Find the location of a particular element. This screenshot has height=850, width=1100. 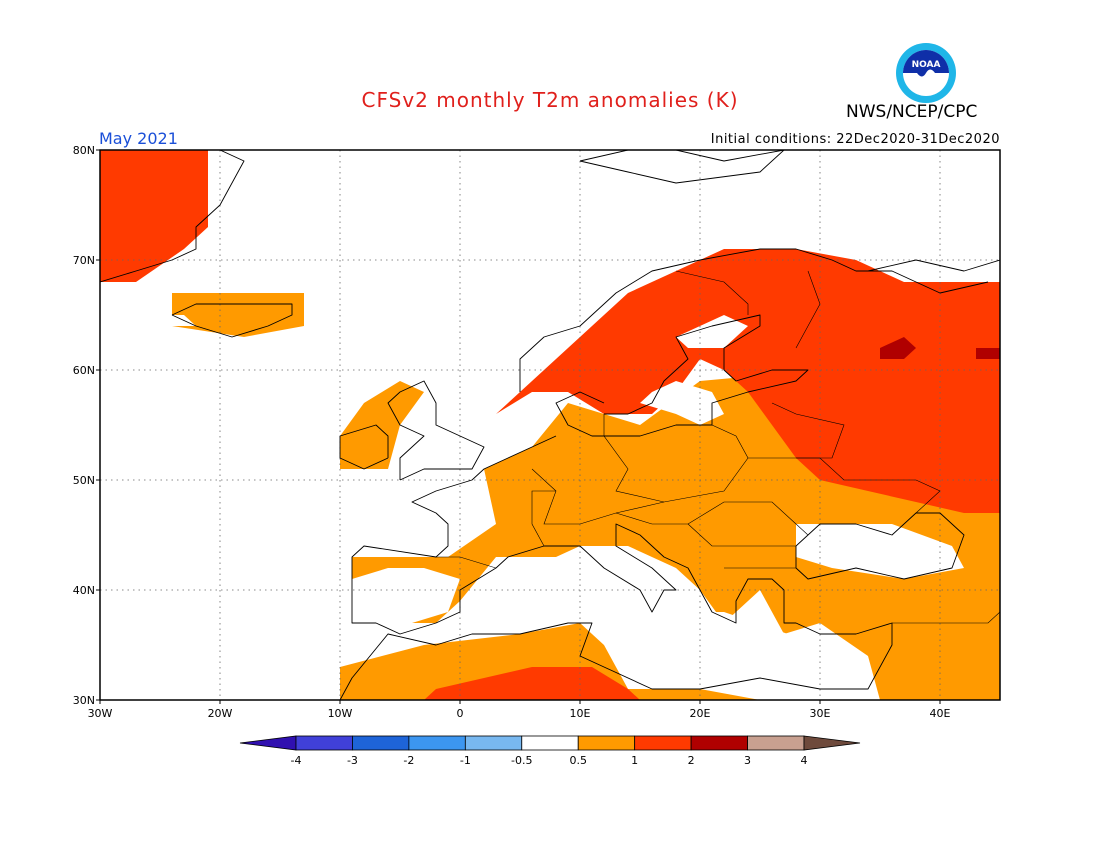

lat-tick-label: 40N is located at coordinates (84, 590).